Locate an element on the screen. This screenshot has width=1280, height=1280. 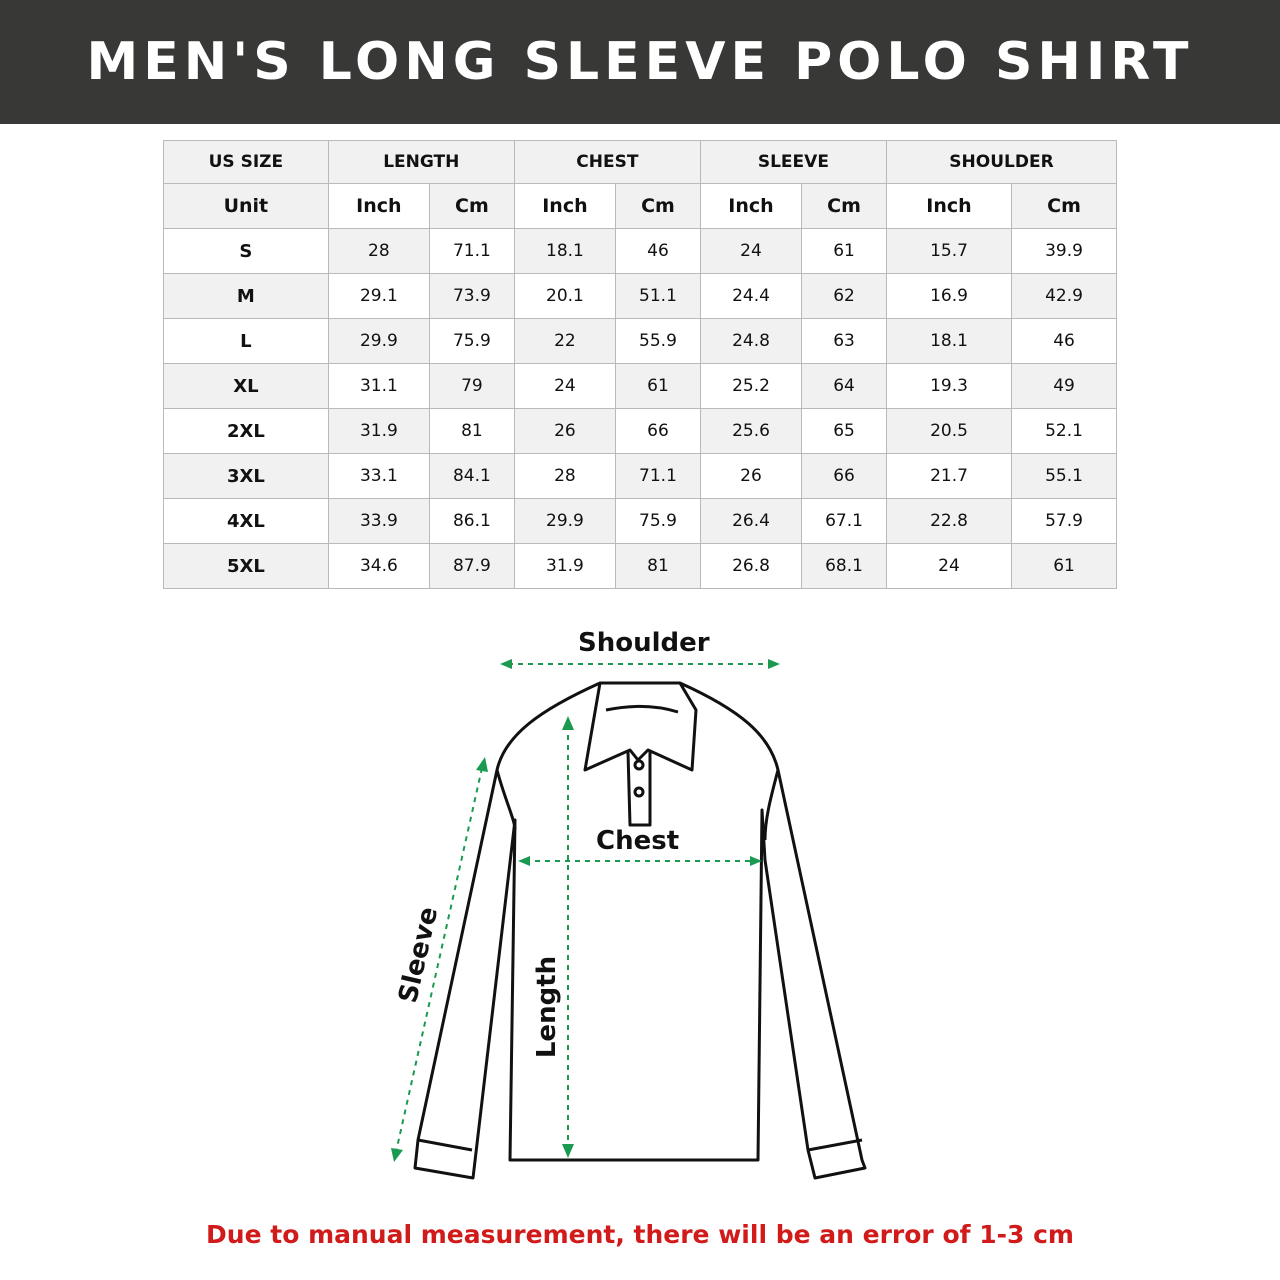
size-cell: S is located at coordinates (246, 251).